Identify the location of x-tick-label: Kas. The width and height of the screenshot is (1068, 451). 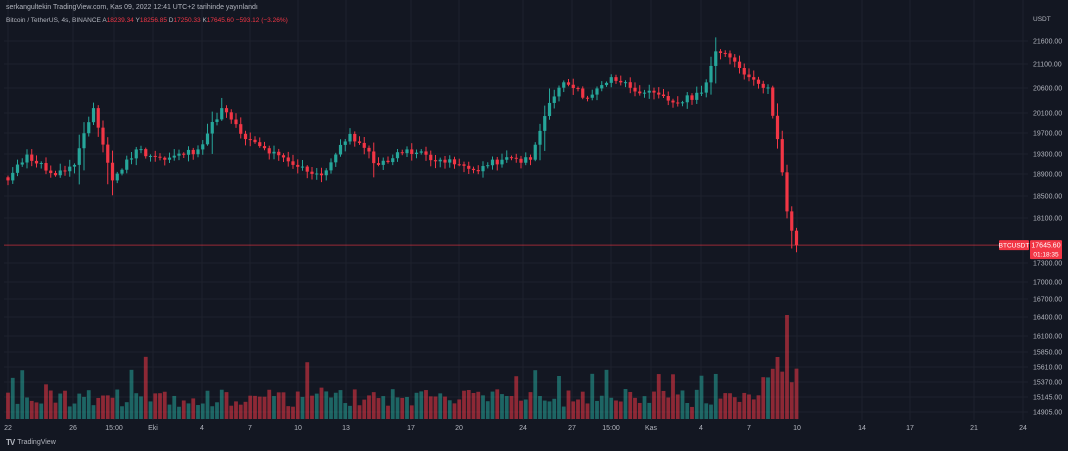
(651, 428).